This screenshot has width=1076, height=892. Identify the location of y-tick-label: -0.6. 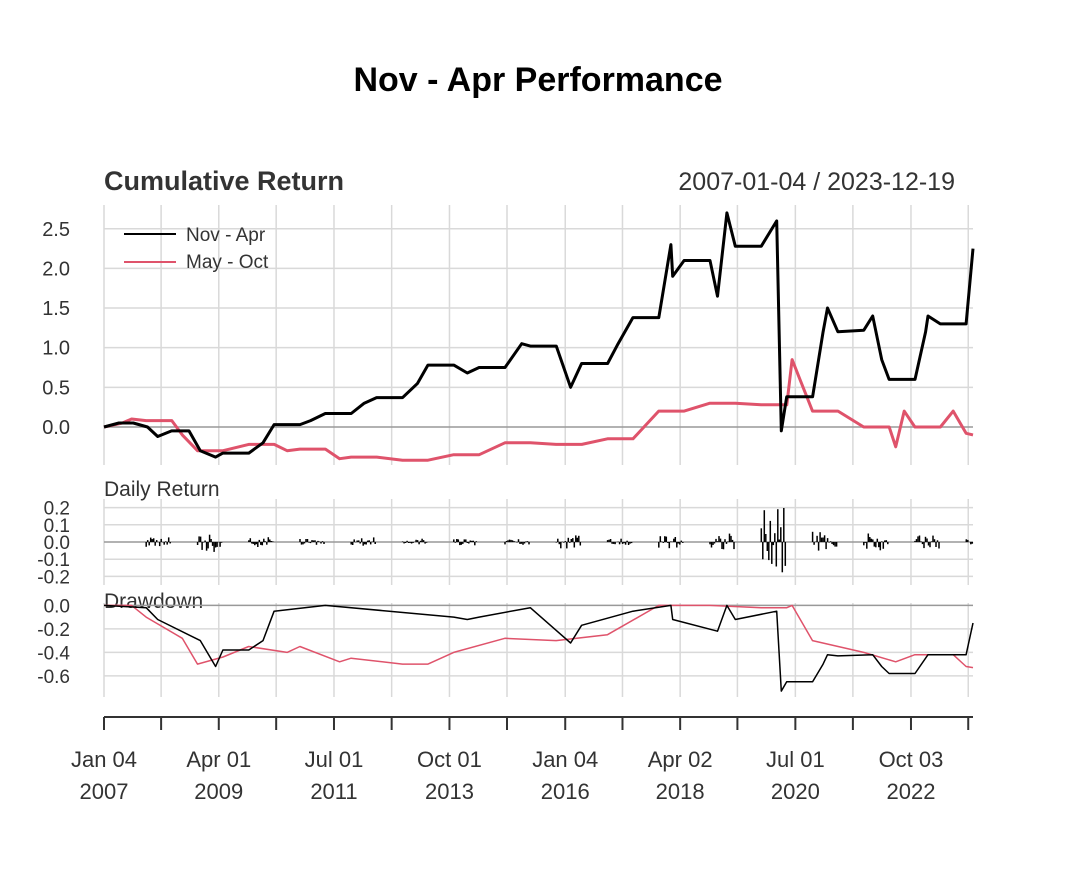
(53, 677).